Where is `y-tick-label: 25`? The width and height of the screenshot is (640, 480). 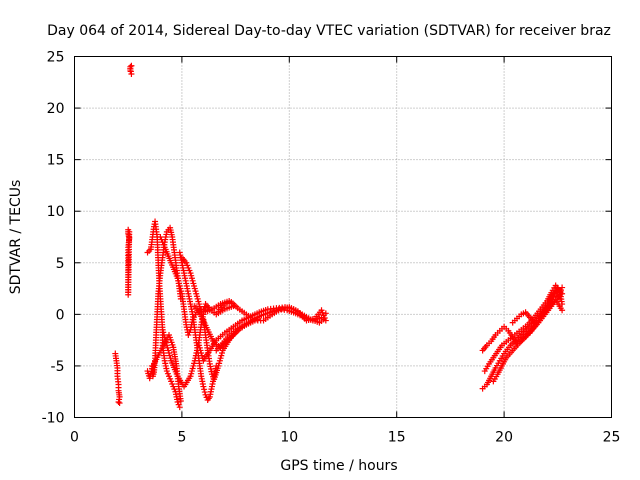 y-tick-label: 25 is located at coordinates (56, 58).